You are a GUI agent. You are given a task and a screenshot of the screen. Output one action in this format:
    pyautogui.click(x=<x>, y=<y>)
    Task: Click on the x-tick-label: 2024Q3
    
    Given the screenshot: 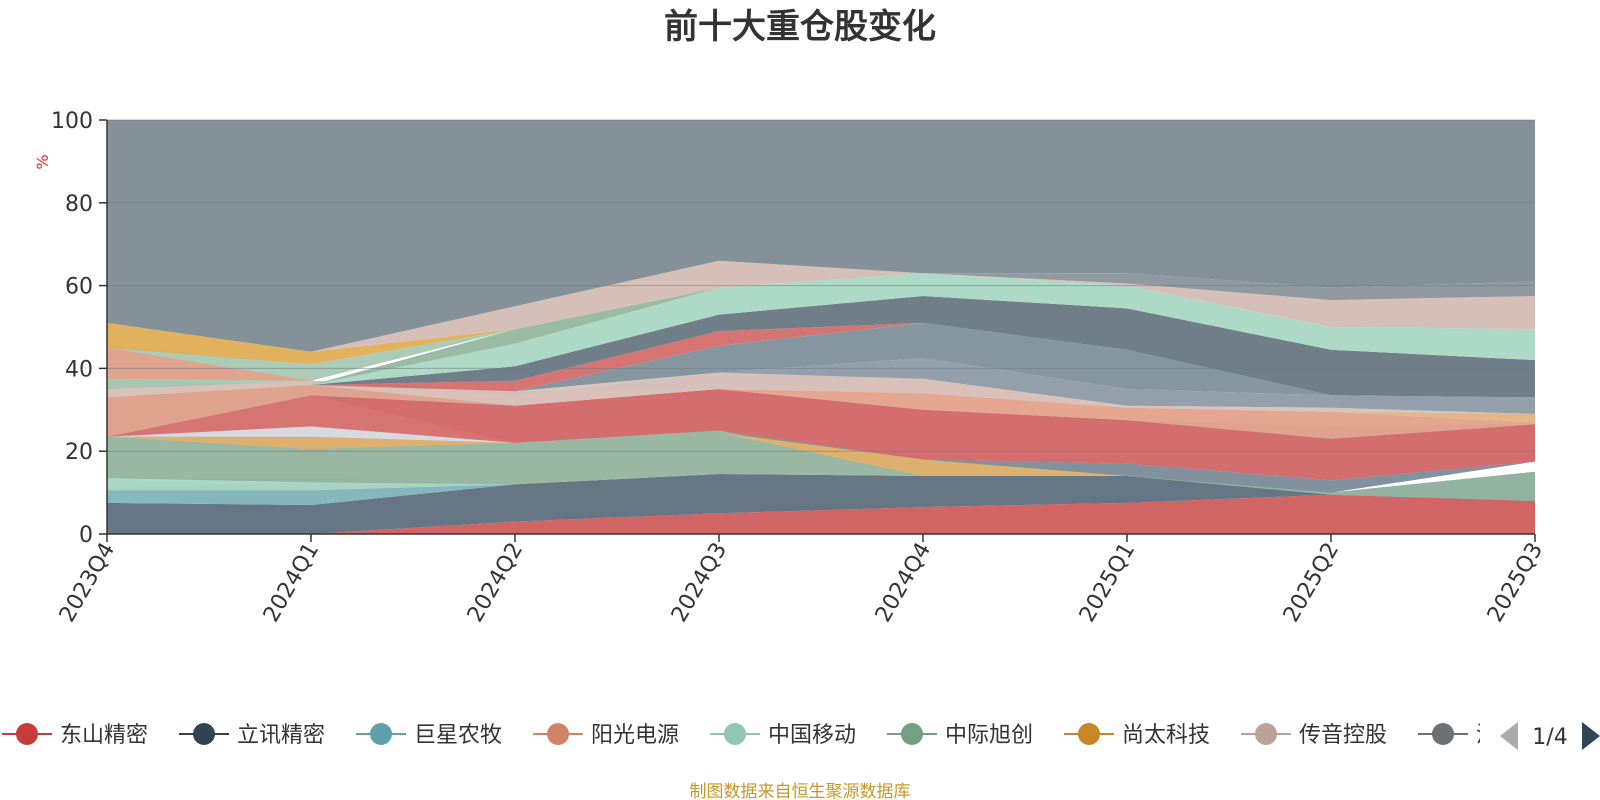 What is the action you would take?
    pyautogui.click(x=699, y=583)
    